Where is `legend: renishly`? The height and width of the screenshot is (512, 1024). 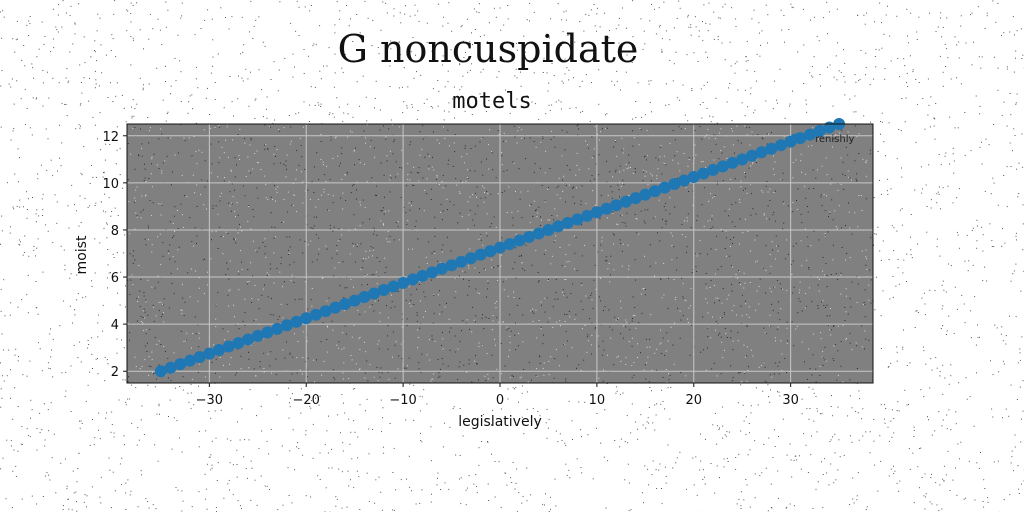
legend: renishly is located at coordinates (822, 139).